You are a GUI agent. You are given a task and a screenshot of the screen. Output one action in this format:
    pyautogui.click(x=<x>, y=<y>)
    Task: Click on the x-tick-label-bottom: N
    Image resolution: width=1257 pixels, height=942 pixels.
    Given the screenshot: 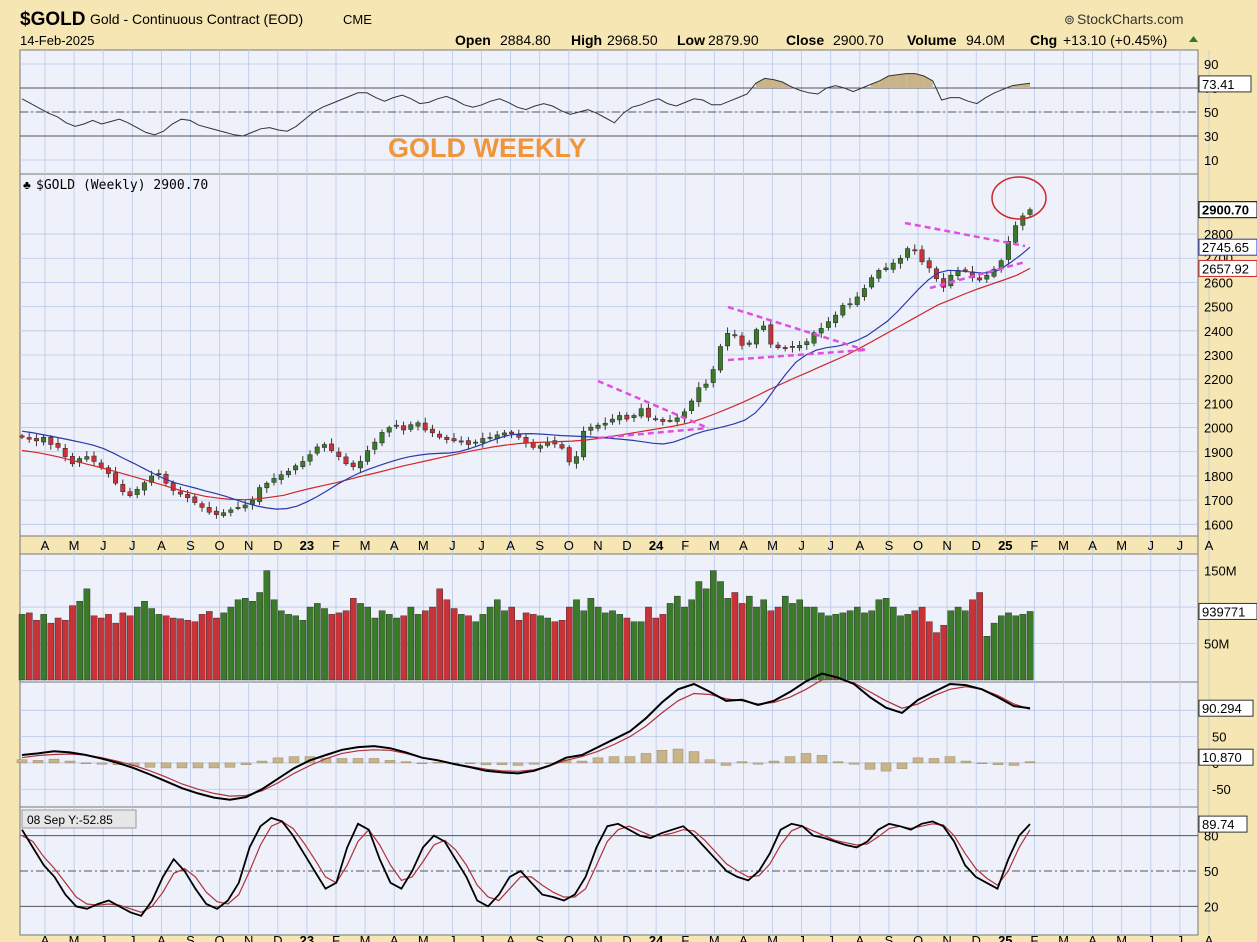 What is the action you would take?
    pyautogui.click(x=597, y=937)
    